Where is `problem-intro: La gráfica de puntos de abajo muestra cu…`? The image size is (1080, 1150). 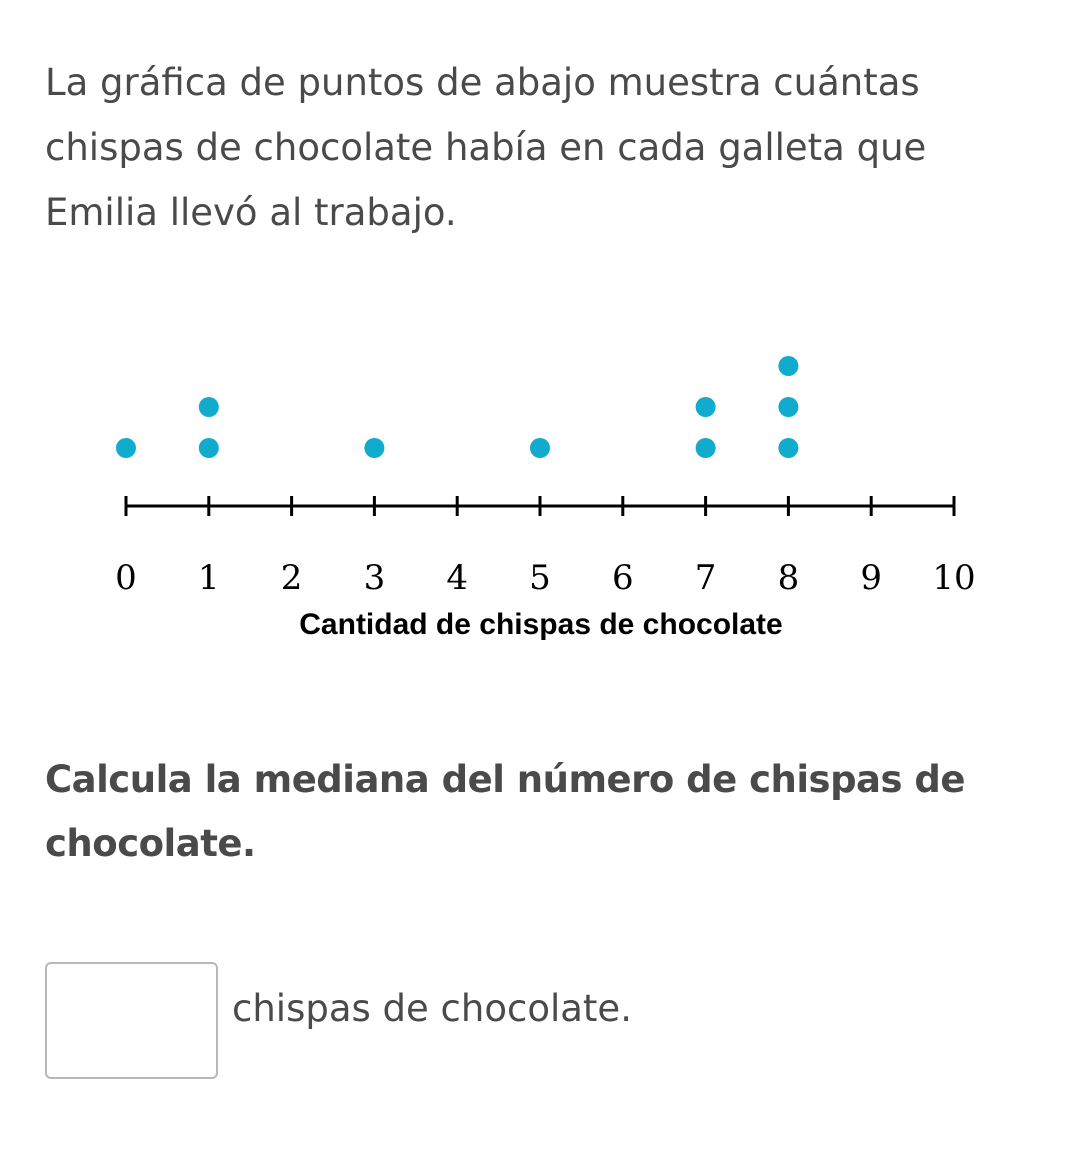
problem-intro: La gráfica de puntos de abajo muestra cu… is located at coordinates (486, 147).